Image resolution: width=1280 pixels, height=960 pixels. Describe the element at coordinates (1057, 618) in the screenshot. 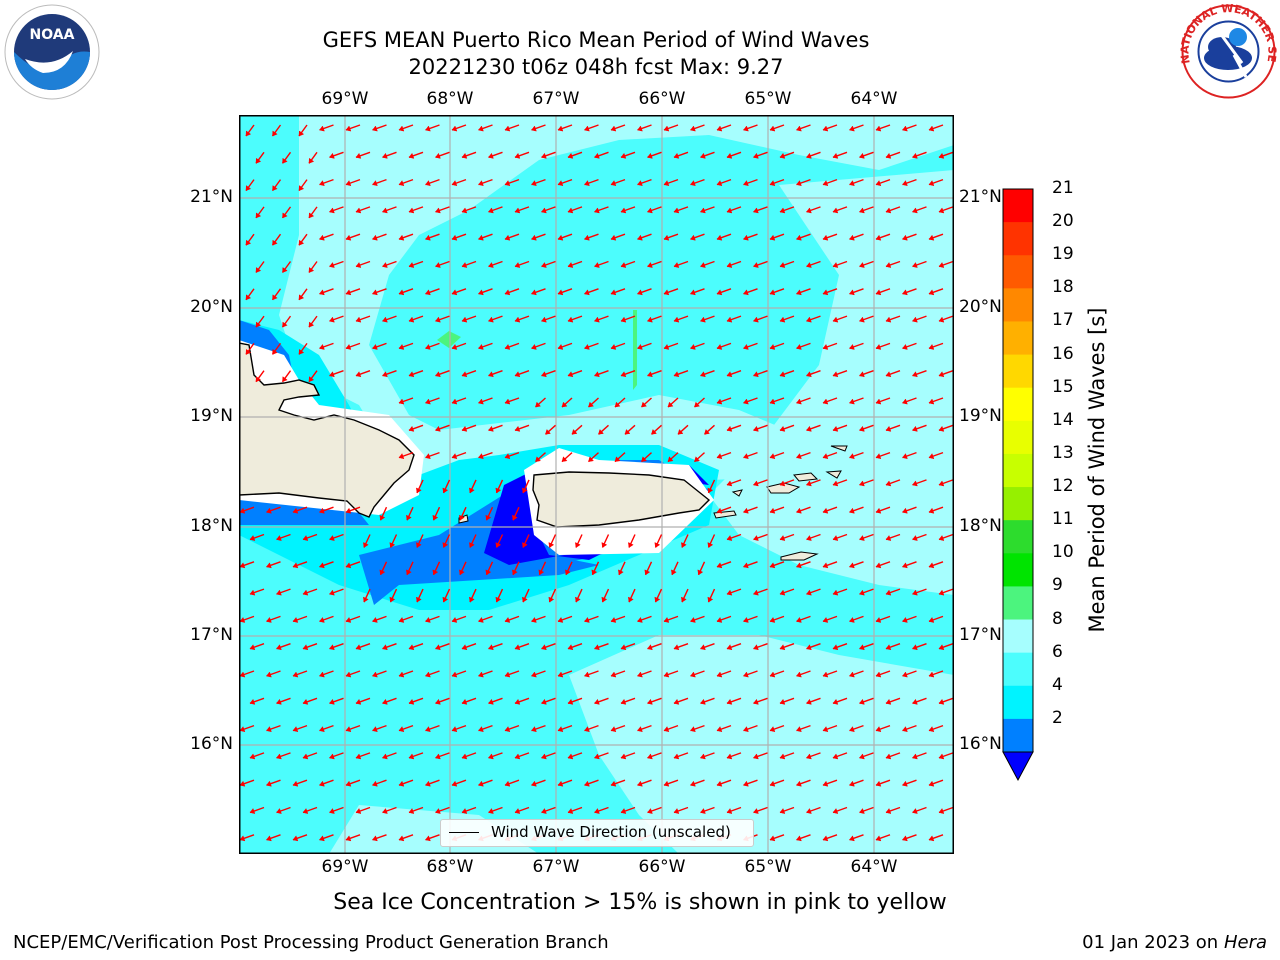

I see `colorbar-tick-label: 8` at that location.